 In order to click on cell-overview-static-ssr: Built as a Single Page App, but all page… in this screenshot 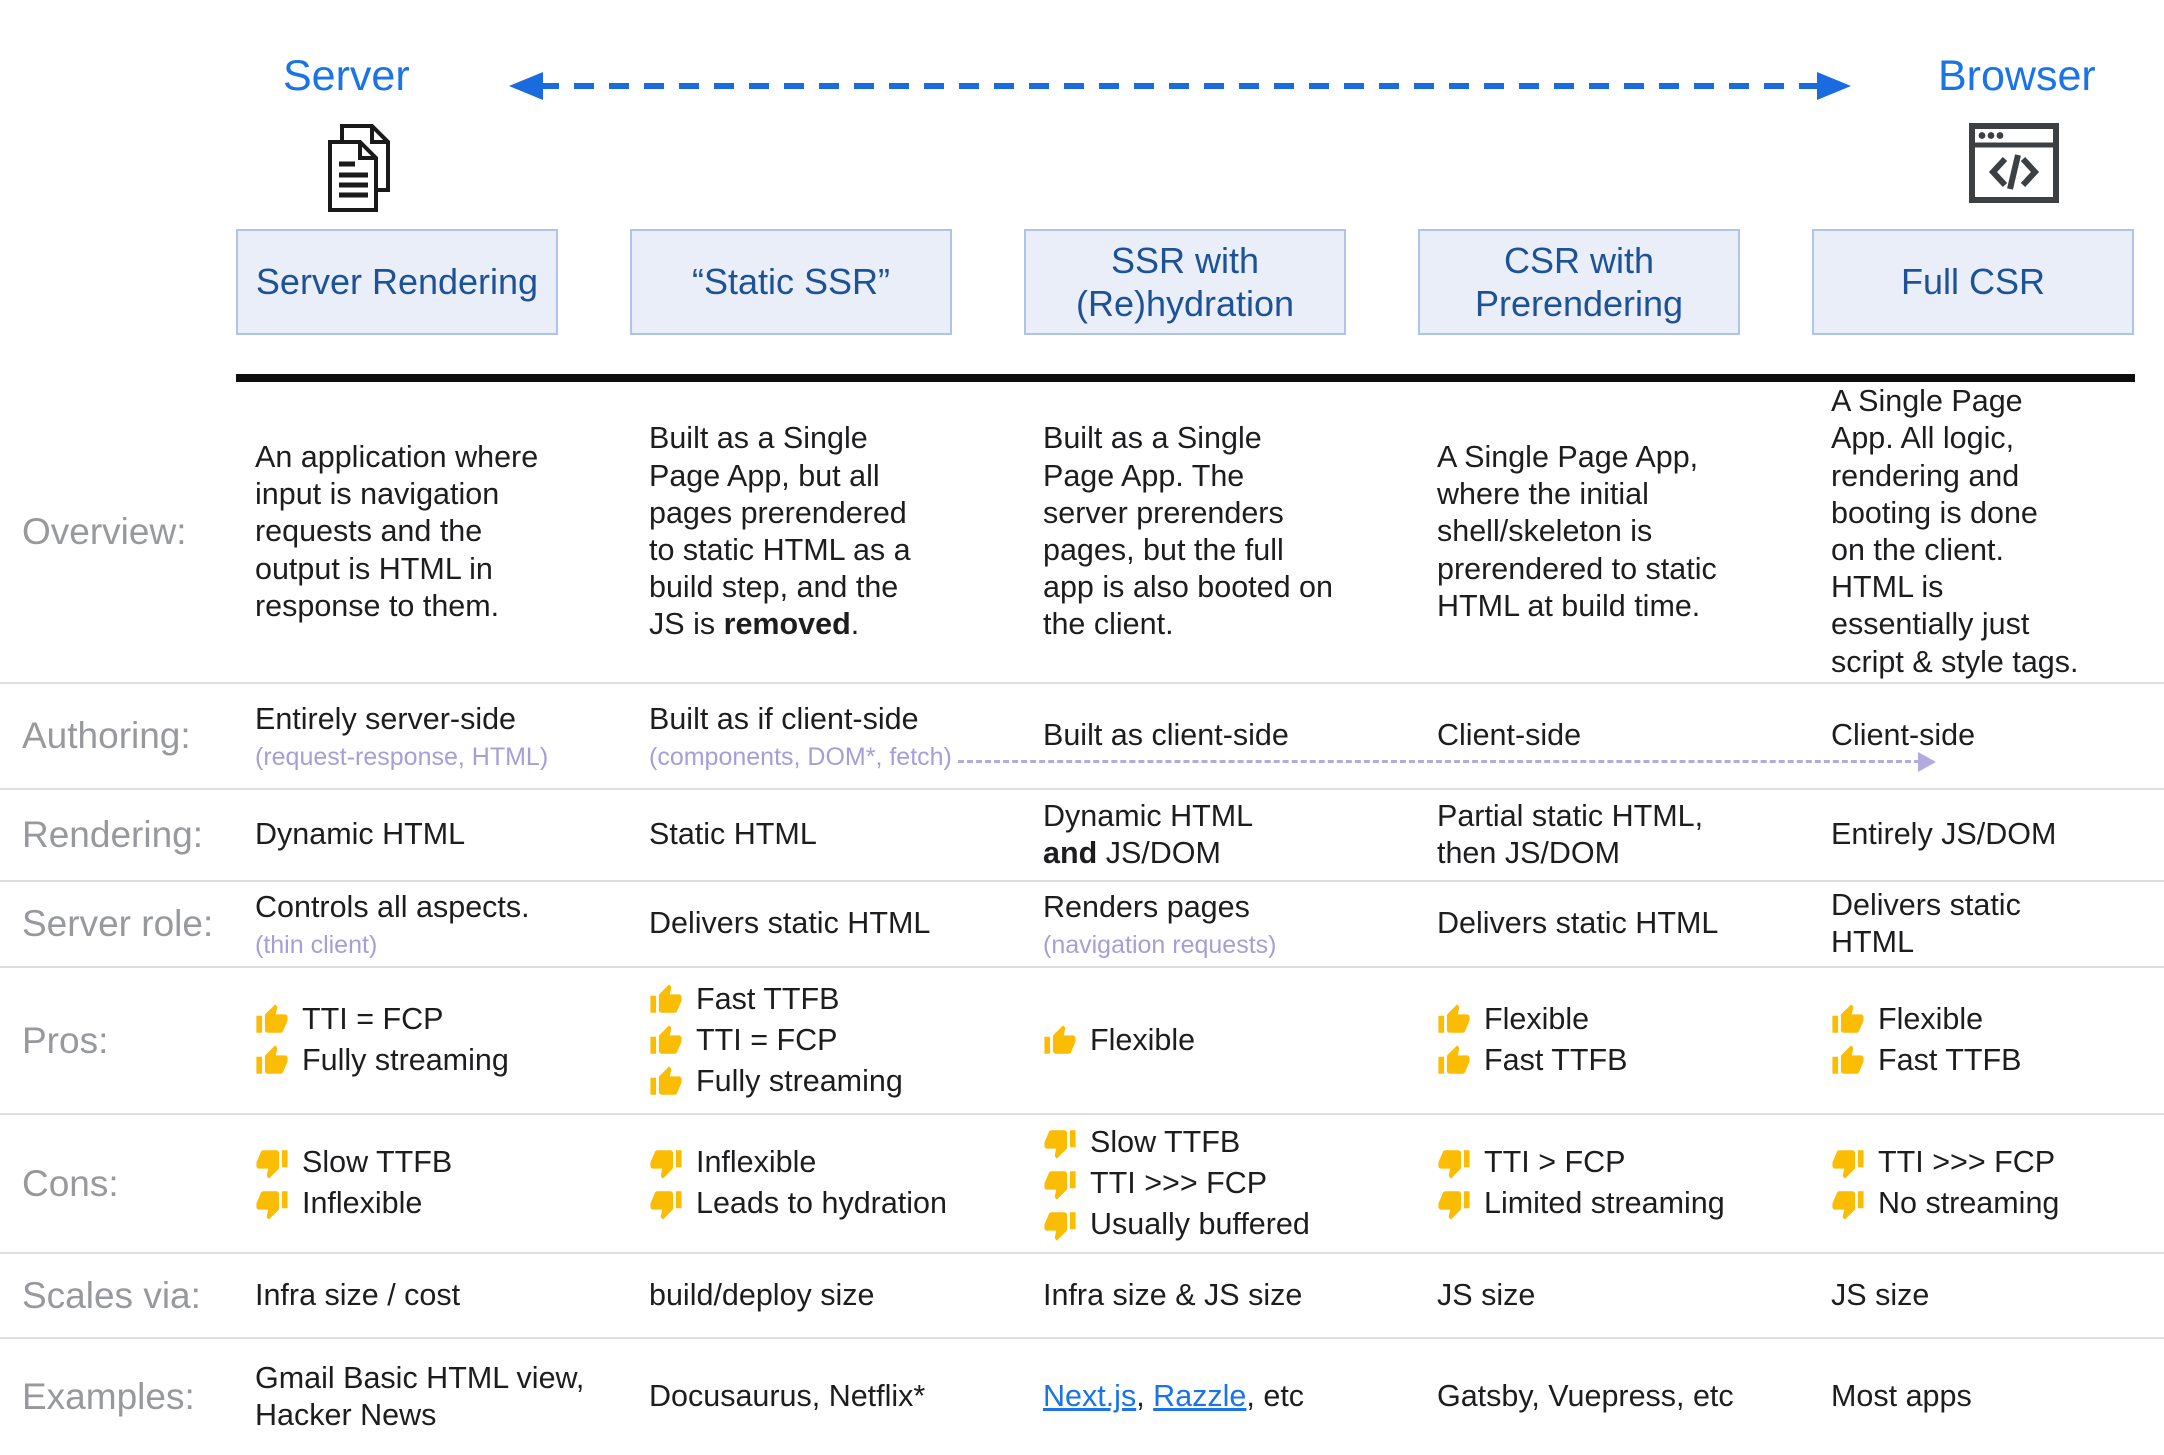, I will do `click(827, 531)`.